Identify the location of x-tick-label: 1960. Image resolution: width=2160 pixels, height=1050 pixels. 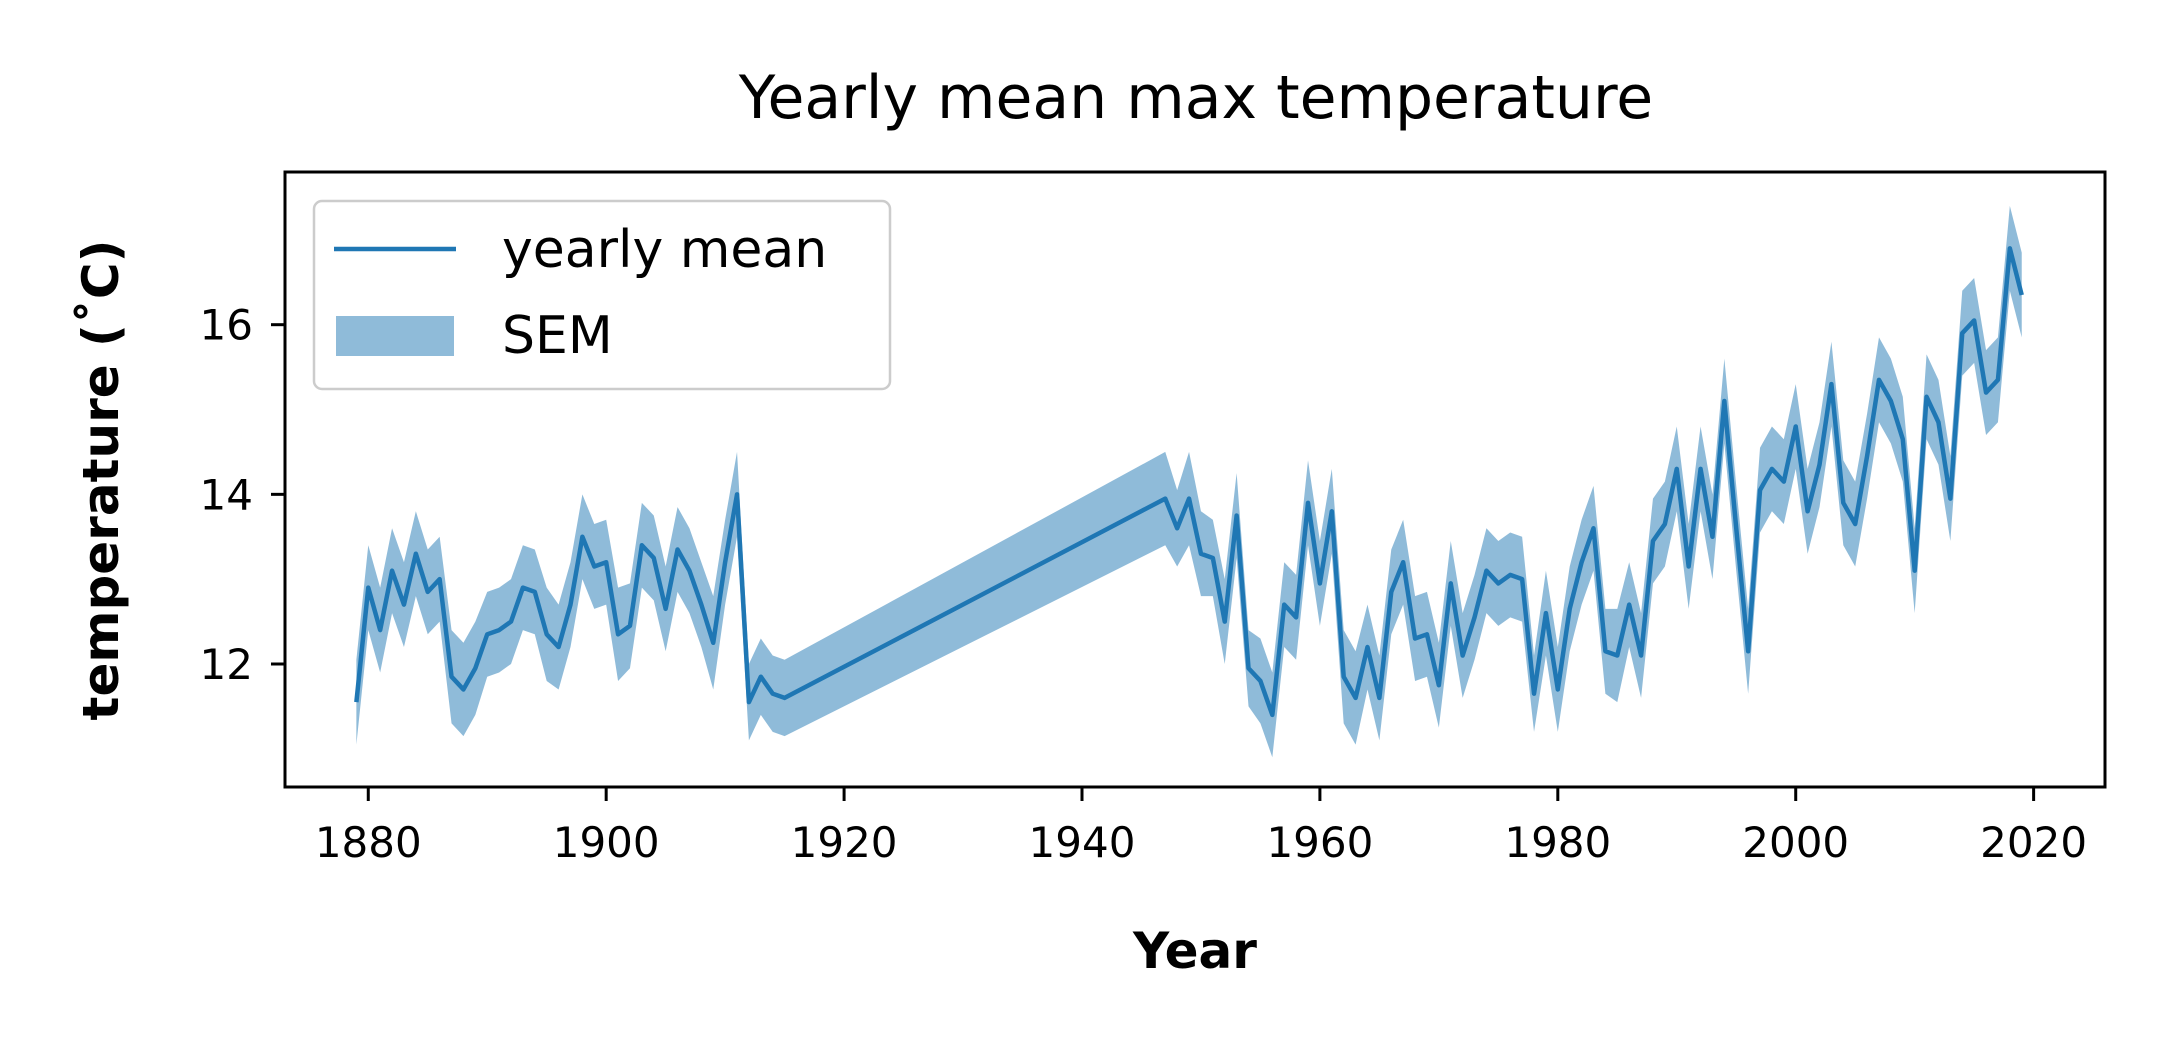
(1319, 842).